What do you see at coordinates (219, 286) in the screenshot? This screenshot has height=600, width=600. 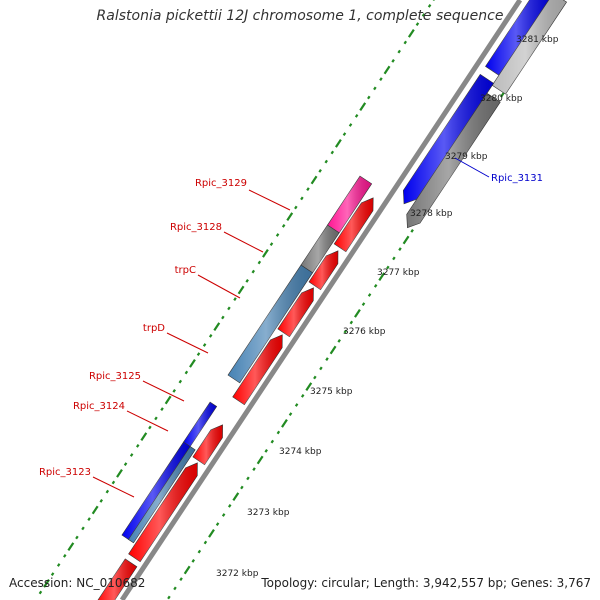 I see `leader-line-trpc` at bounding box center [219, 286].